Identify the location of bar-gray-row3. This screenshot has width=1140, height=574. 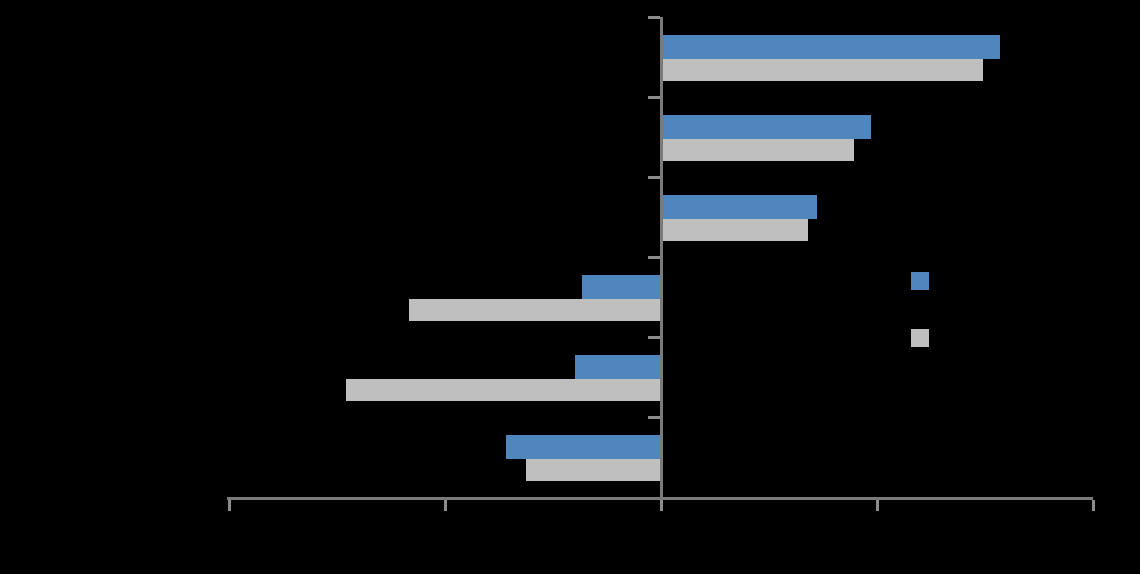
(736, 229).